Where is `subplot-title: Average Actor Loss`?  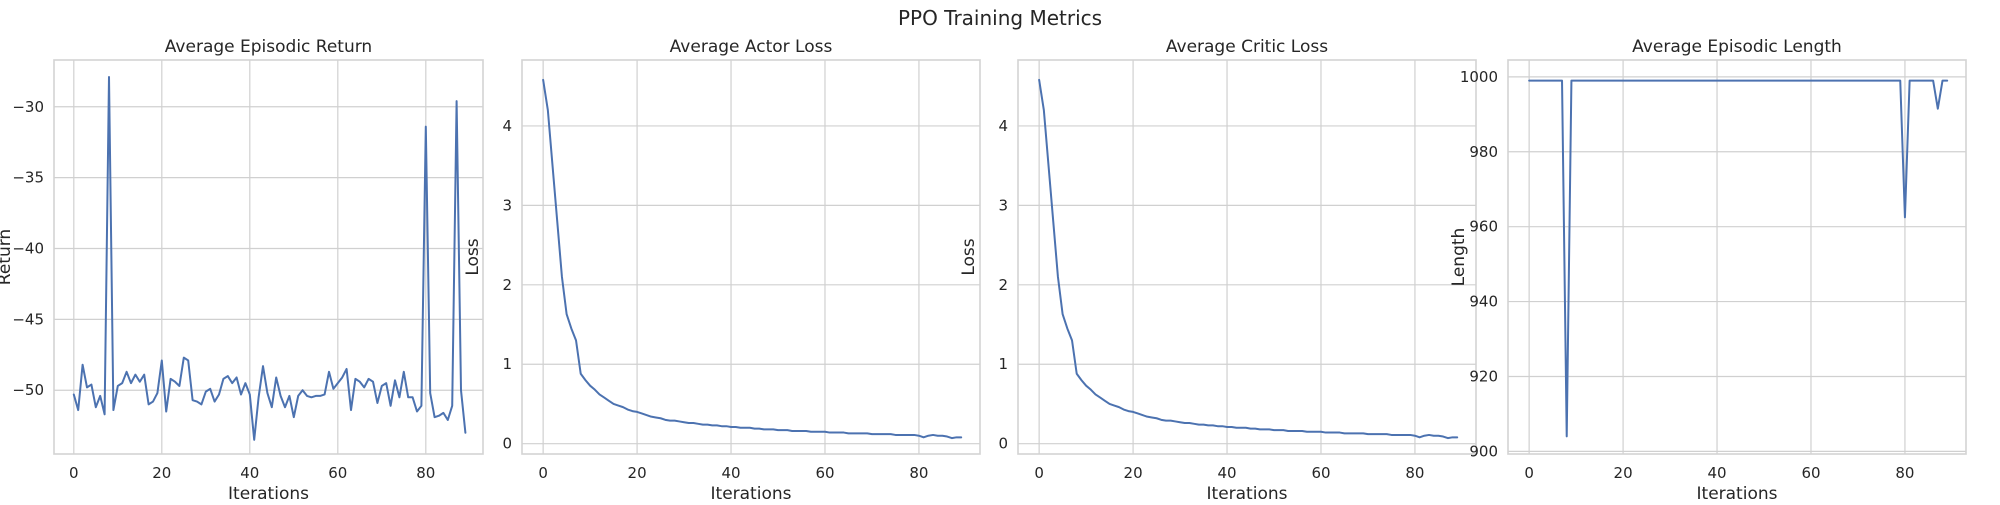
subplot-title: Average Actor Loss is located at coordinates (751, 47).